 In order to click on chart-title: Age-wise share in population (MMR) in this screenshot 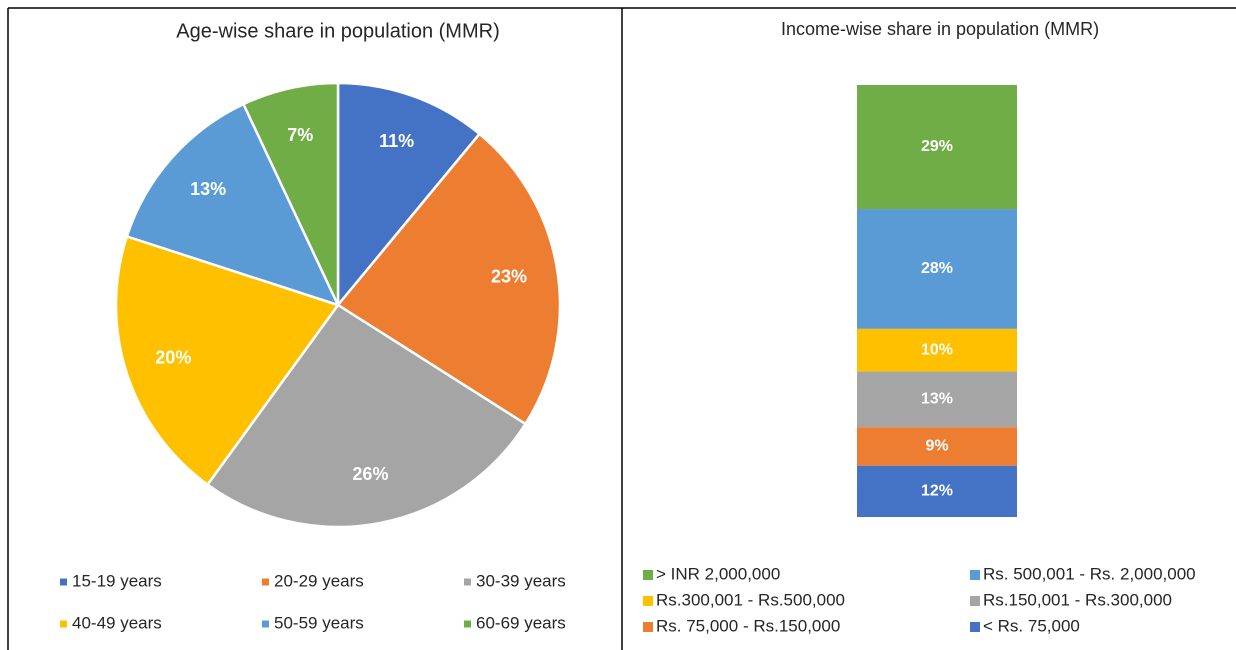, I will do `click(337, 31)`.